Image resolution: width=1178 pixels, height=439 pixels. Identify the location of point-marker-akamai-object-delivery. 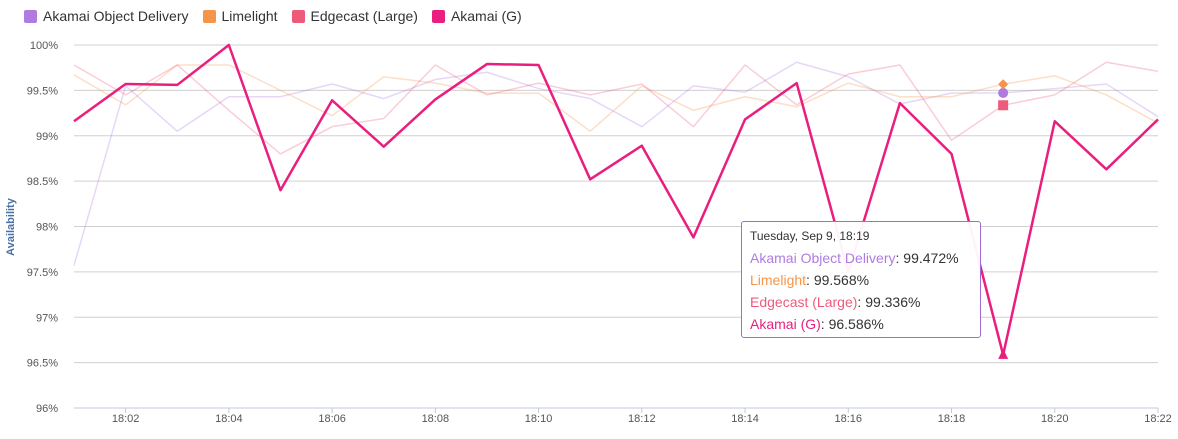
(1003, 92).